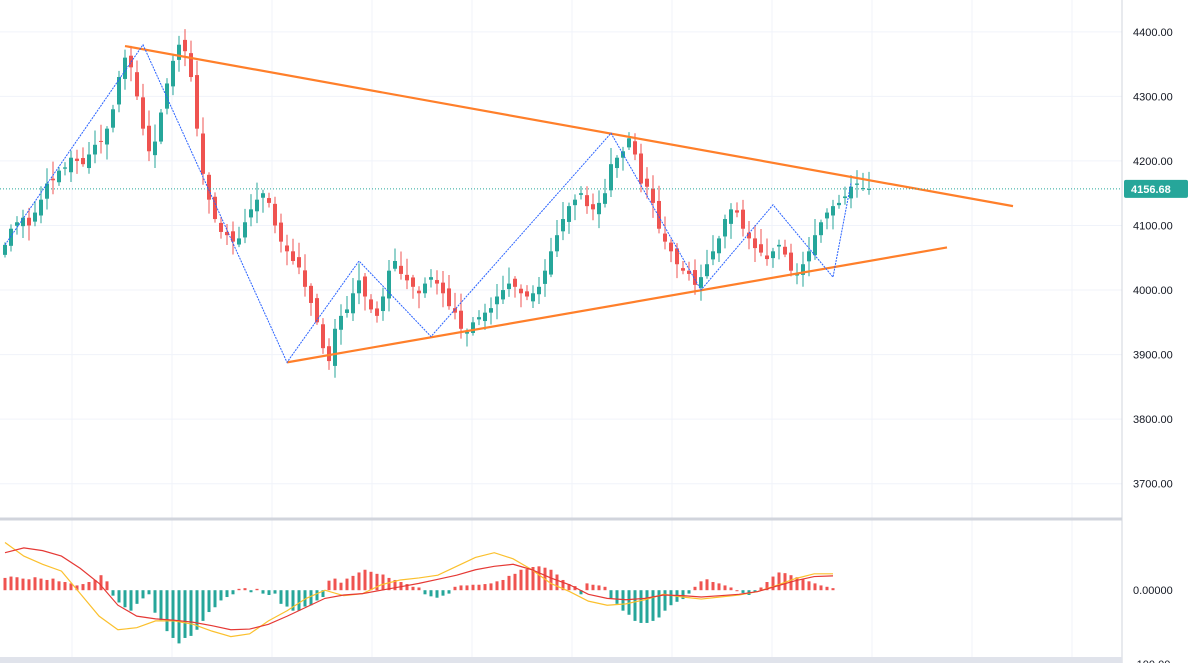 The width and height of the screenshot is (1190, 668). What do you see at coordinates (617, 305) in the screenshot?
I see `trendline-support` at bounding box center [617, 305].